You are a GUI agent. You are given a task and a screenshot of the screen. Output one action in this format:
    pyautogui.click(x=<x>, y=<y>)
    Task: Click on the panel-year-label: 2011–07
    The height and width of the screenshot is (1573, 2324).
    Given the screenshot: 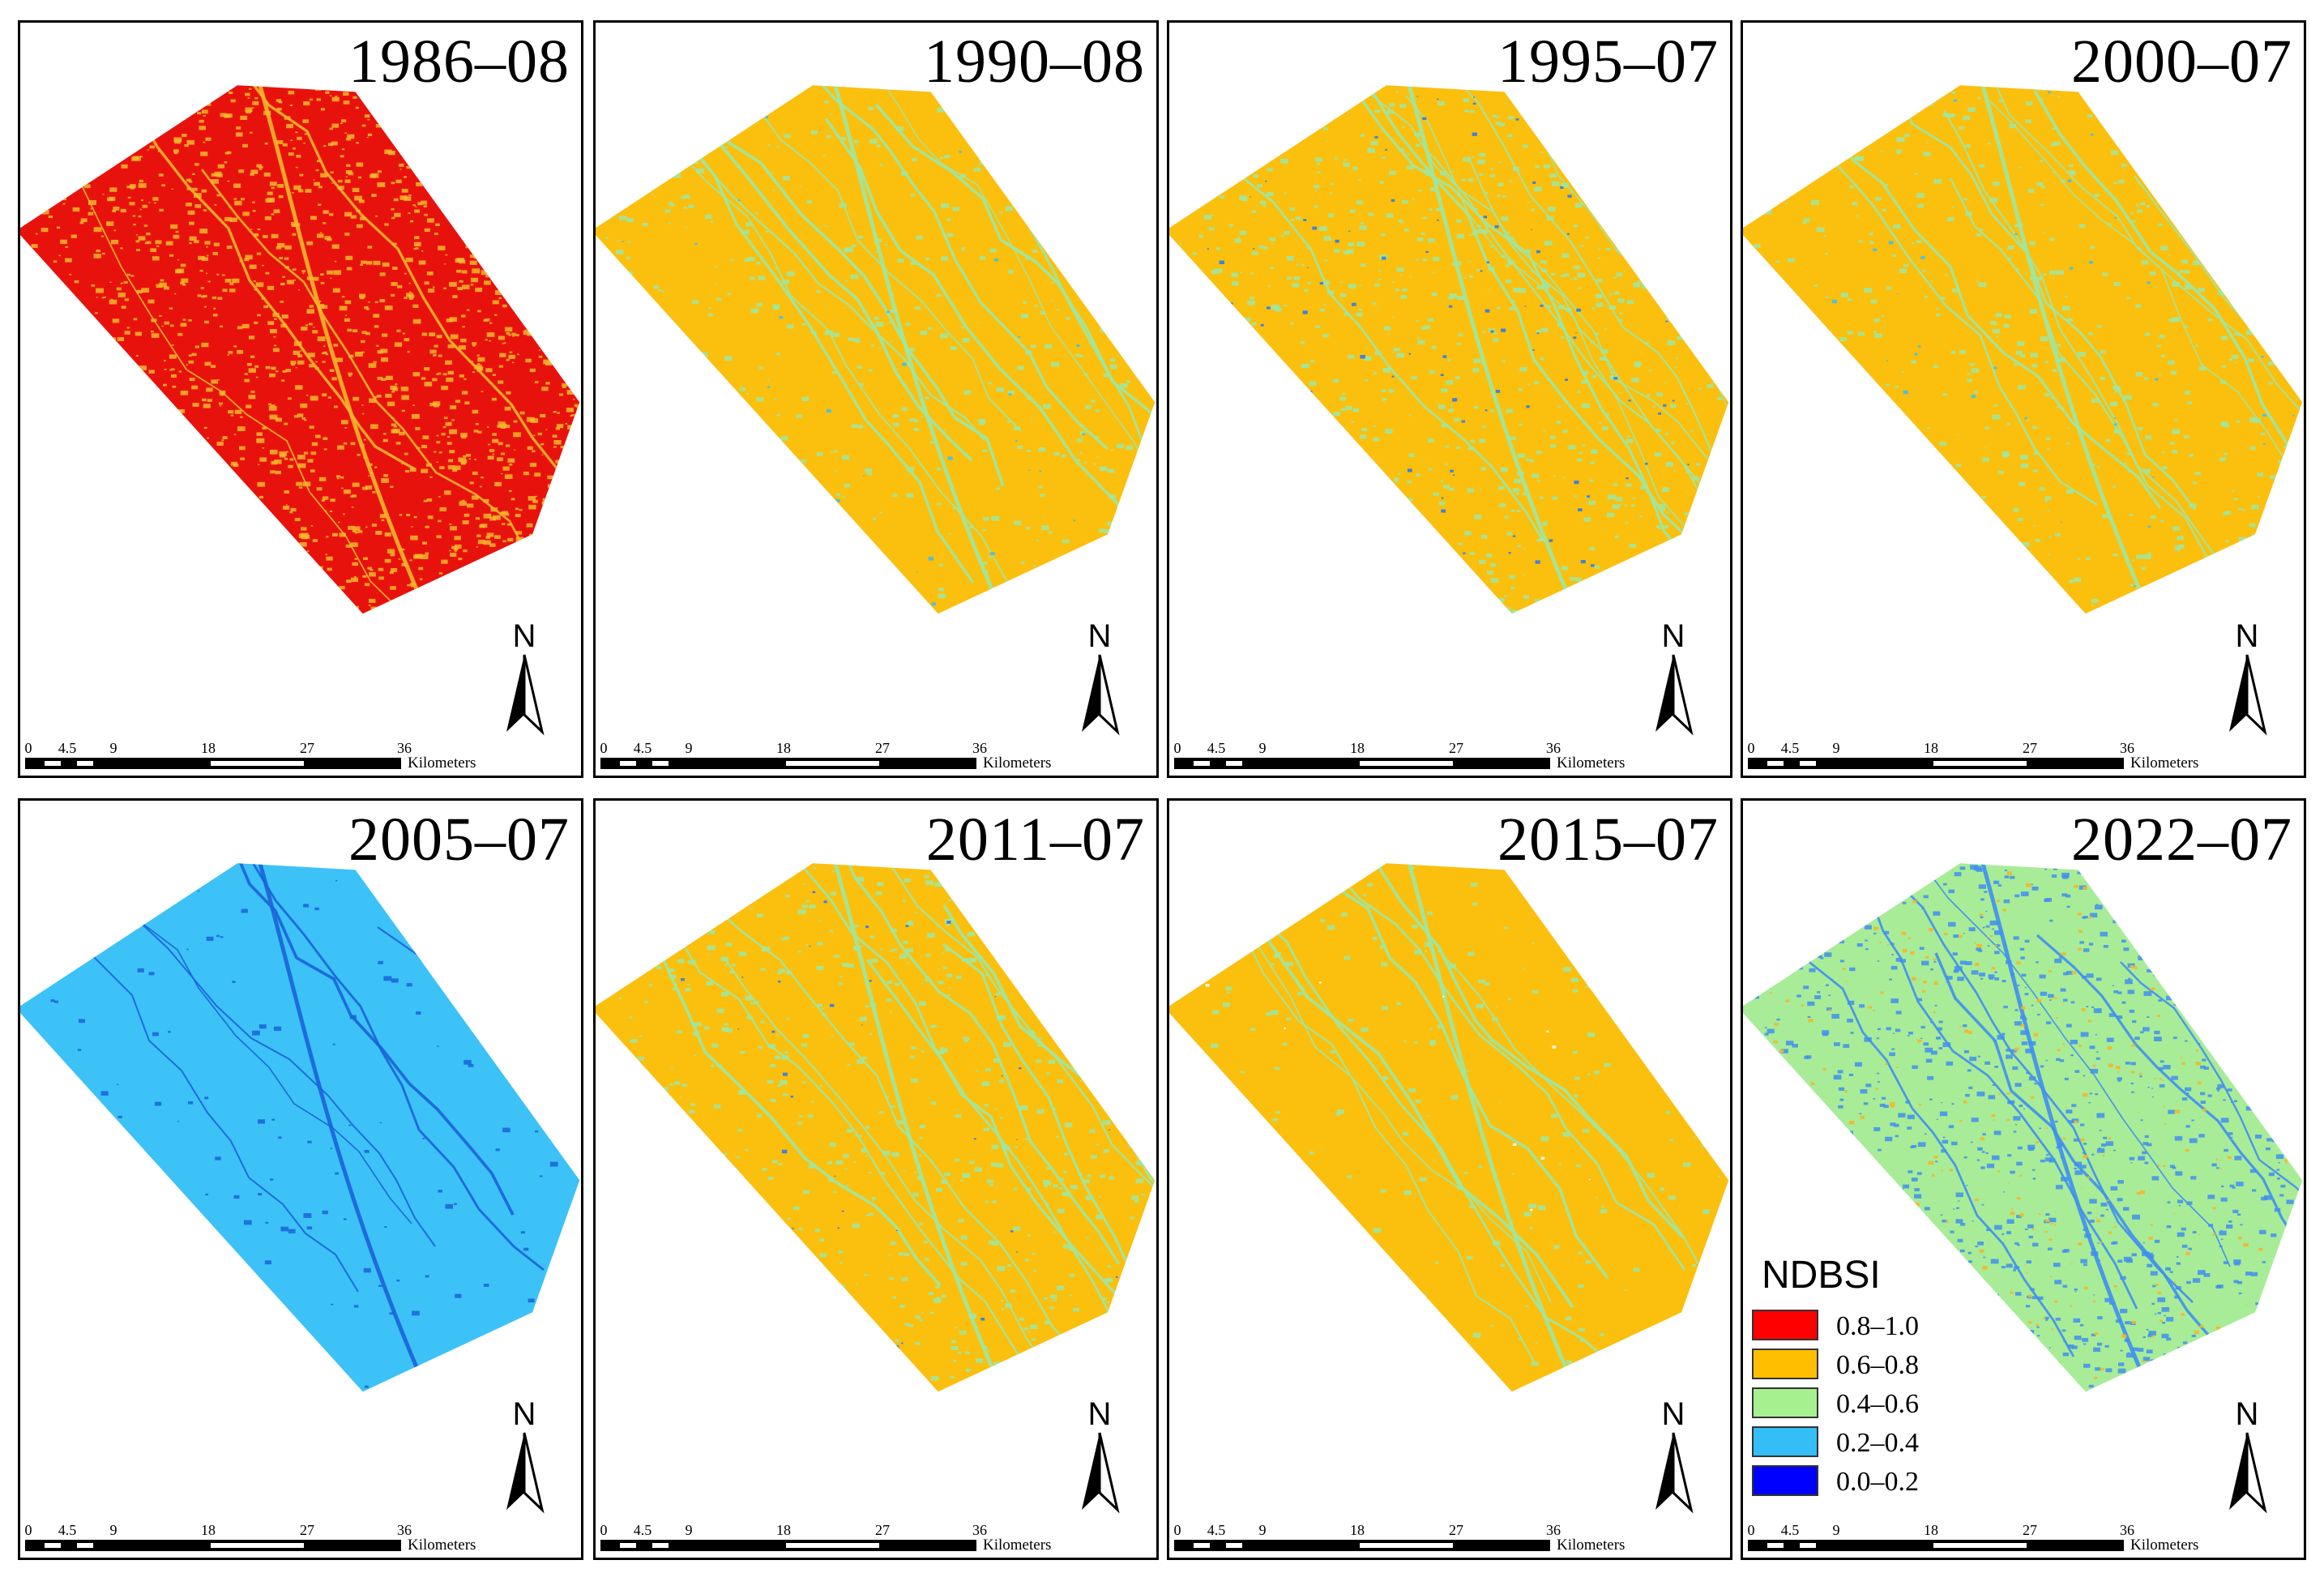 What is the action you would take?
    pyautogui.click(x=1035, y=840)
    